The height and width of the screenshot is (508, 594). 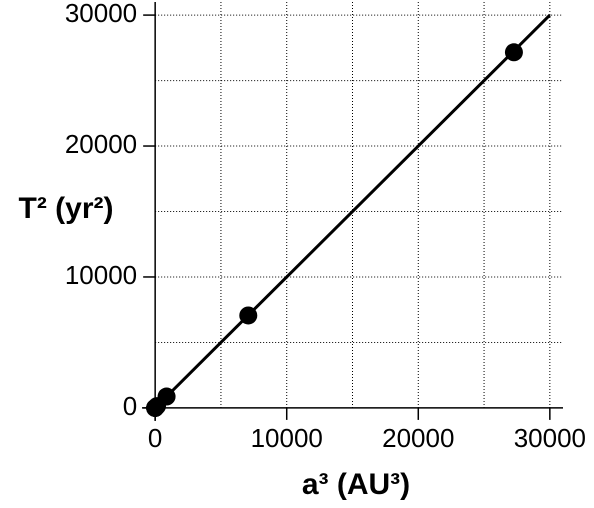 I want to click on y-tick-label: 30000, so click(x=101, y=14).